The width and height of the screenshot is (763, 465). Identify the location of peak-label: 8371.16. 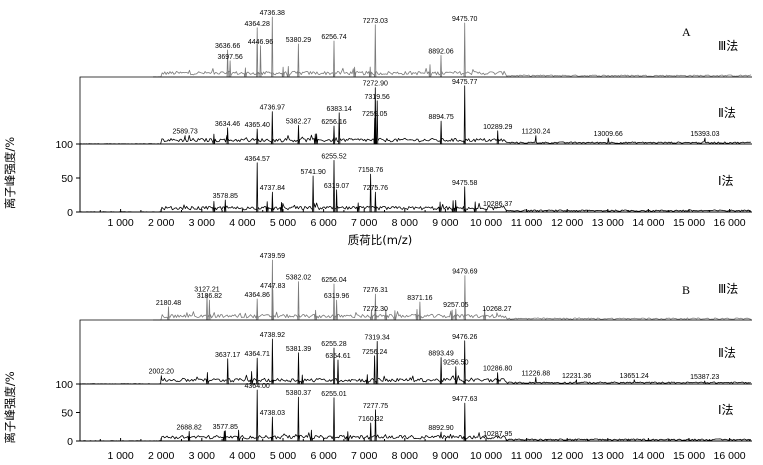
(419, 298).